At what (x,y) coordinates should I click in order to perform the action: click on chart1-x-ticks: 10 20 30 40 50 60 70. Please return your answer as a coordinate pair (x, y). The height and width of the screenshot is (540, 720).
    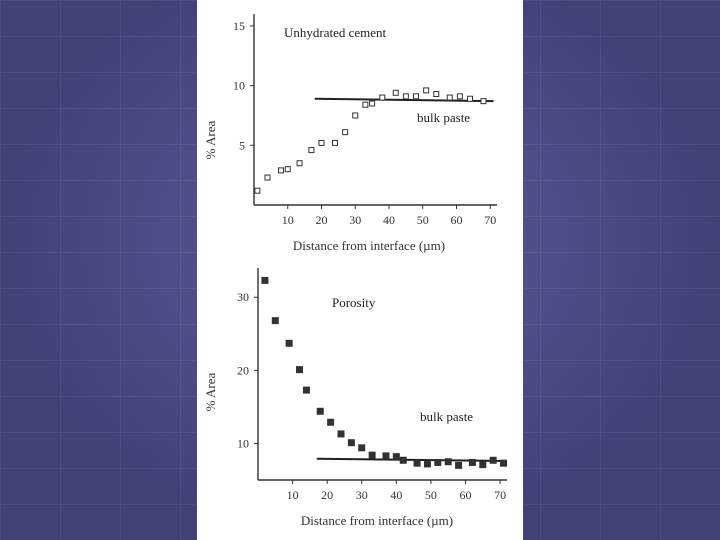
    Looking at the image, I should click on (389, 216).